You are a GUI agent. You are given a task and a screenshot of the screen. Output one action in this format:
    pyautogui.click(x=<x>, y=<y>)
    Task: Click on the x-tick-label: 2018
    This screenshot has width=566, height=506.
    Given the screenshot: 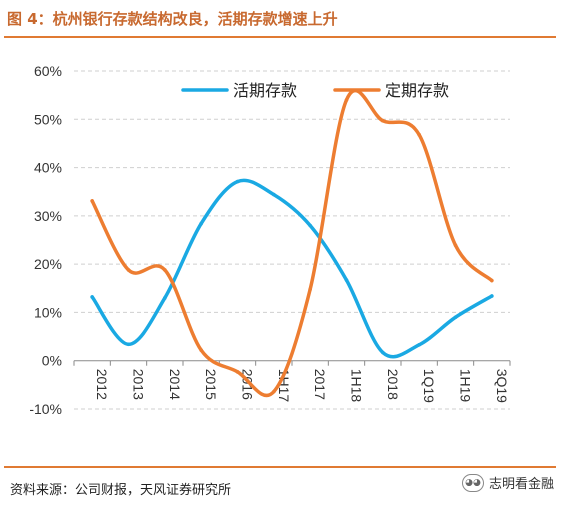 What is the action you would take?
    pyautogui.click(x=393, y=384)
    